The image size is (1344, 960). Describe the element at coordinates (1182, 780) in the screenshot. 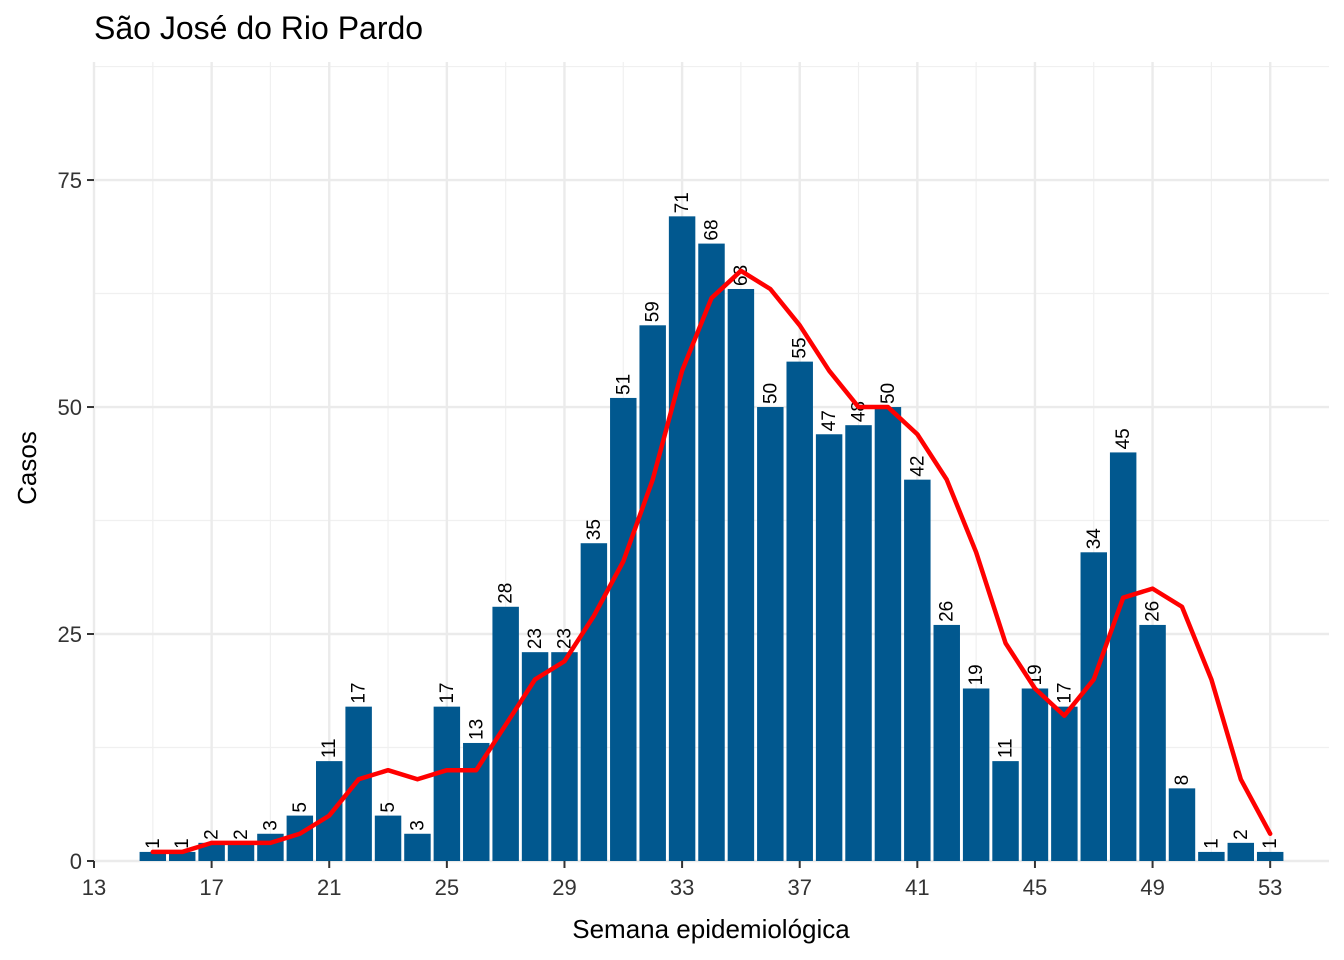

I see `bar-value-label: 8` at that location.